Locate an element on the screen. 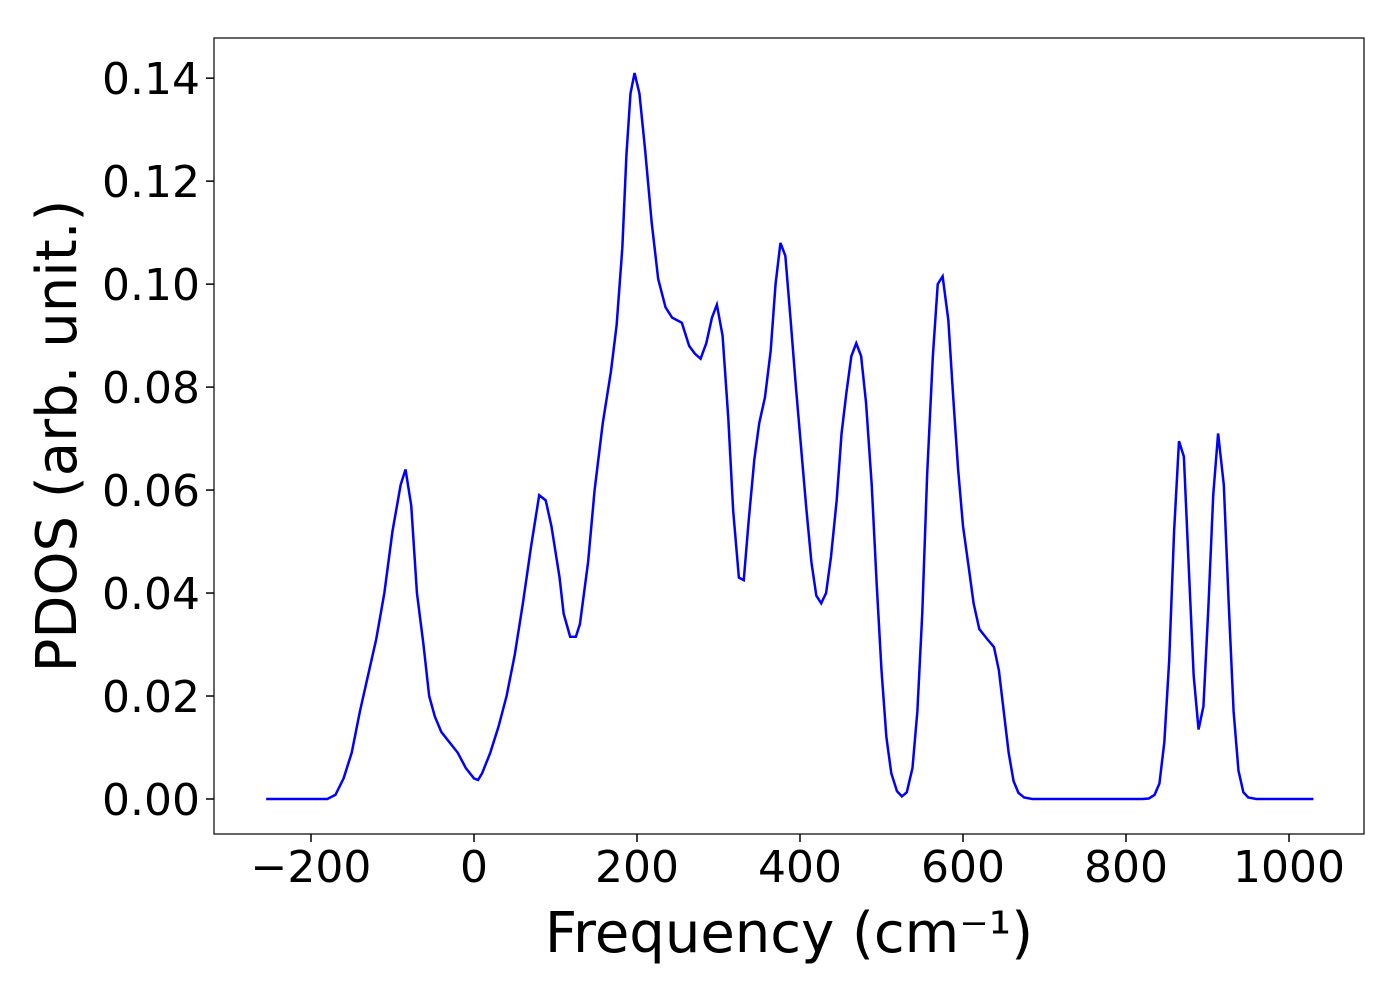 The image size is (1400, 1000). y-tick-label: 0.10 is located at coordinates (151, 285).